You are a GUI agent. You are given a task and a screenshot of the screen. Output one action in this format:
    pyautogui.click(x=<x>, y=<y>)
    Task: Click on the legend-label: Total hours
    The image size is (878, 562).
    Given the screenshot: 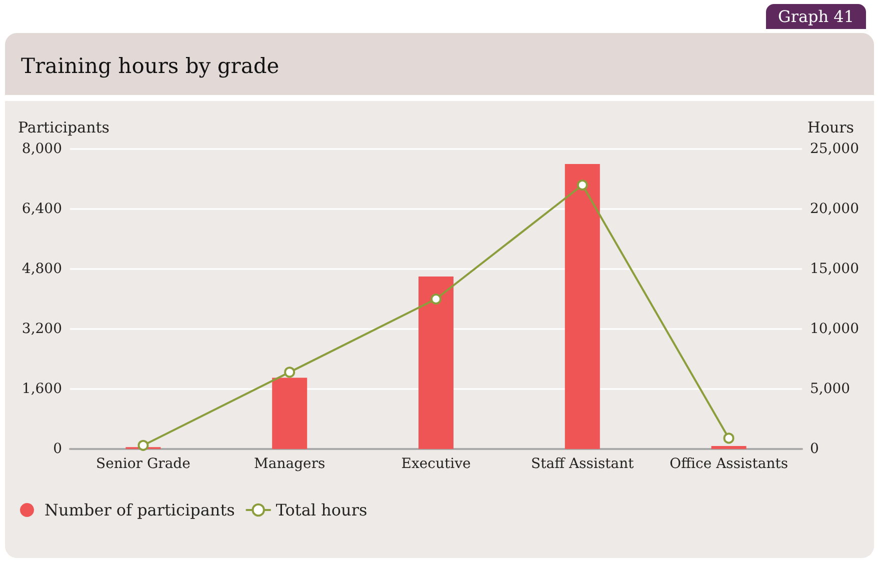 What is the action you would take?
    pyautogui.click(x=322, y=510)
    